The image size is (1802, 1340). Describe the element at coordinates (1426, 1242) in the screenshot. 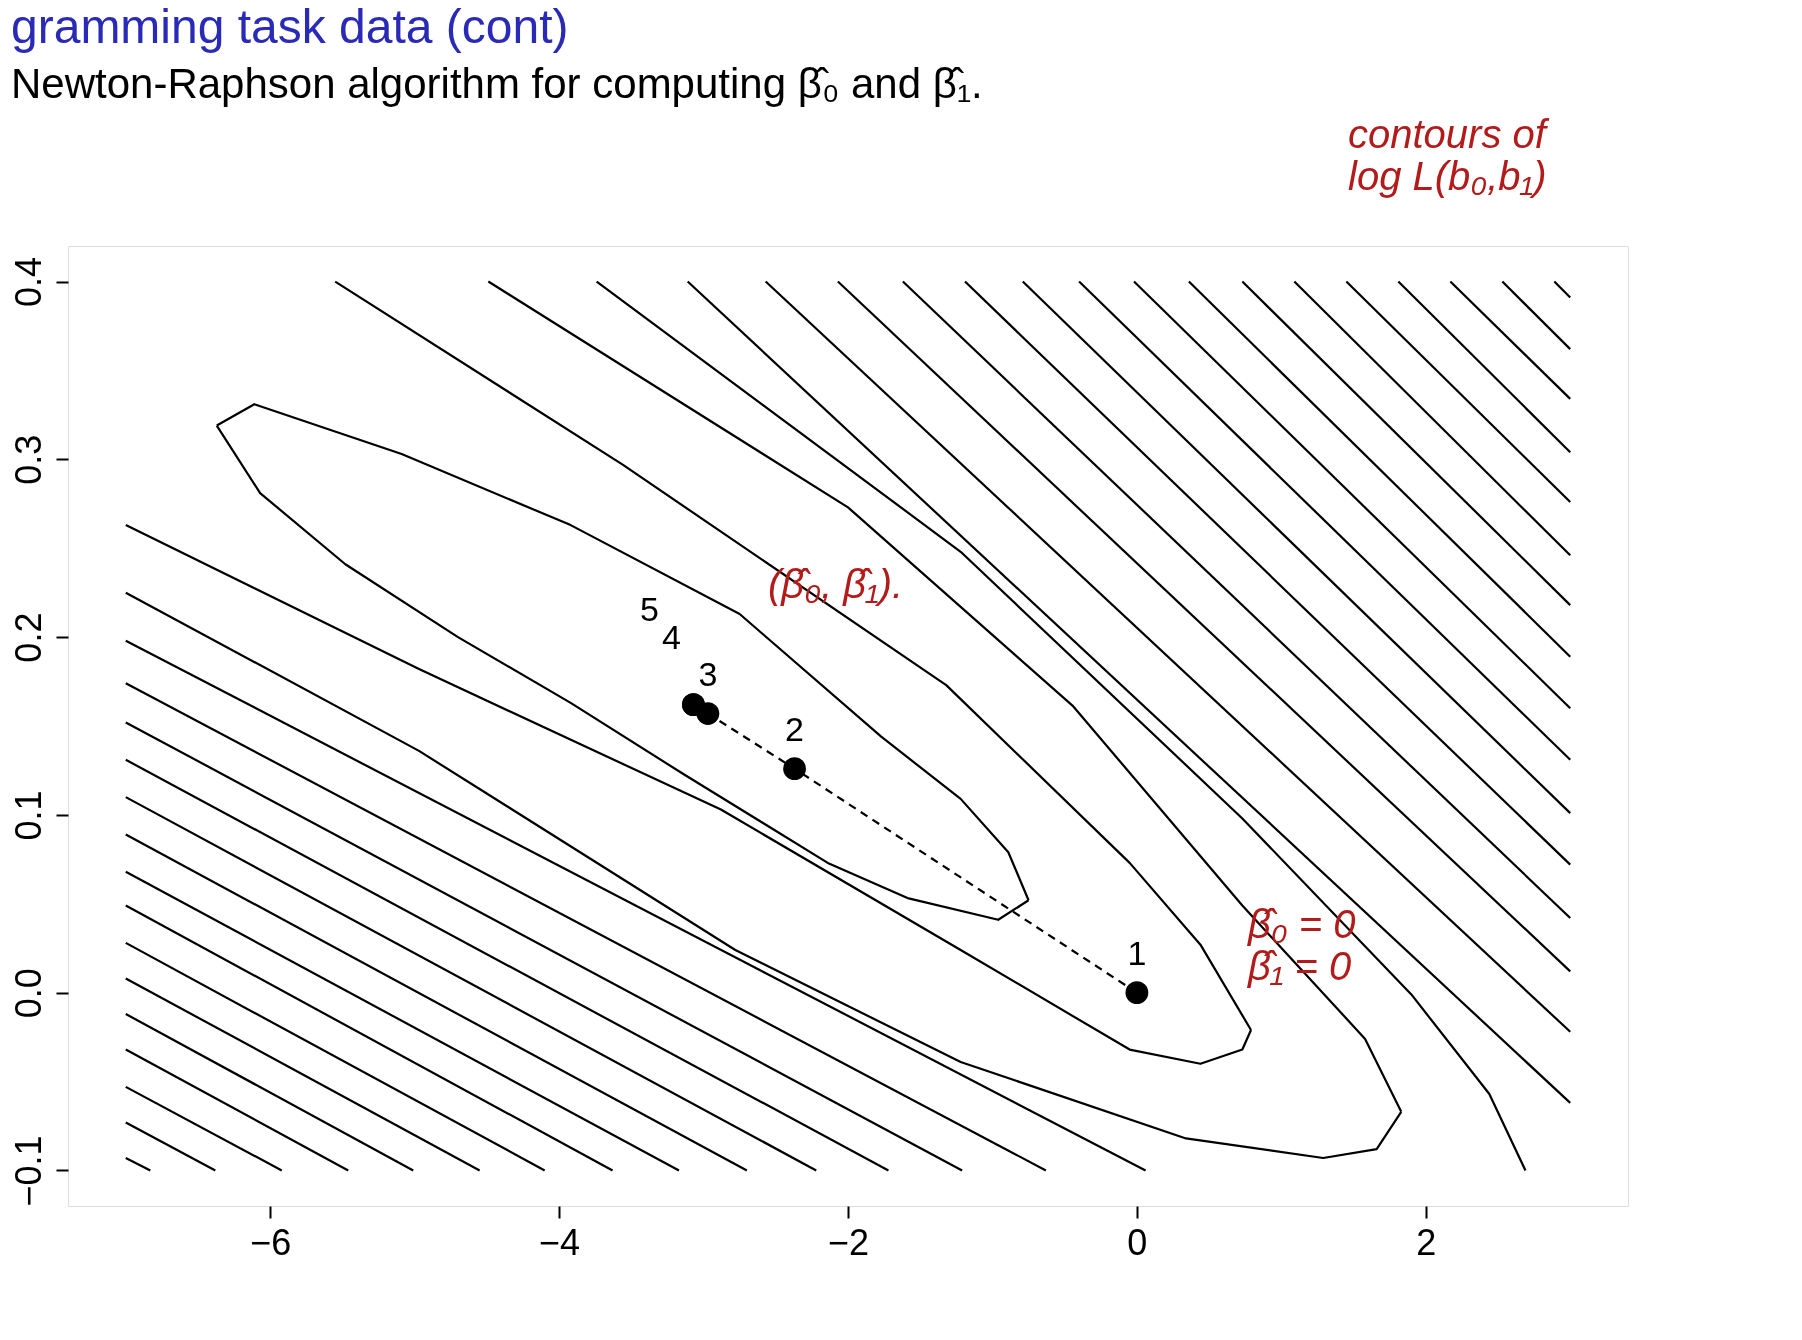

I see `x-tick-label: 2` at that location.